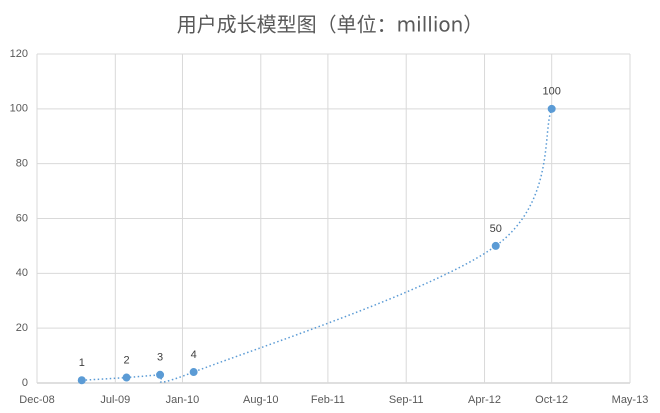 The image size is (660, 413). I want to click on y-tick-label: 80, so click(22, 164).